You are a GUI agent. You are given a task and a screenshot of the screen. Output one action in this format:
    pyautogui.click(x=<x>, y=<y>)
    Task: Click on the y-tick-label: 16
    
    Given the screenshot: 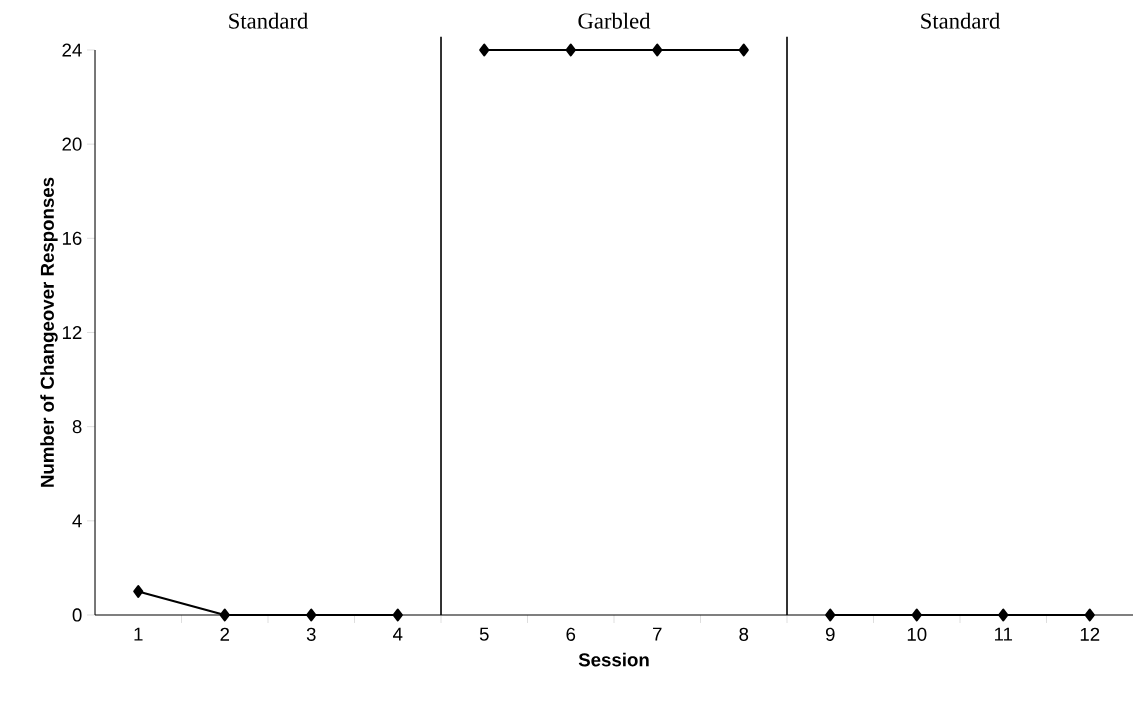 What is the action you would take?
    pyautogui.click(x=72, y=238)
    